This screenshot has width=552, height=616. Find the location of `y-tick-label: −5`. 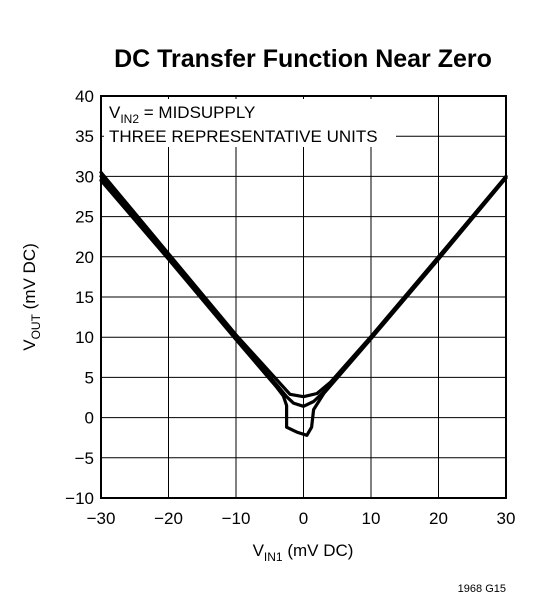

y-tick-label: −5 is located at coordinates (84, 458).